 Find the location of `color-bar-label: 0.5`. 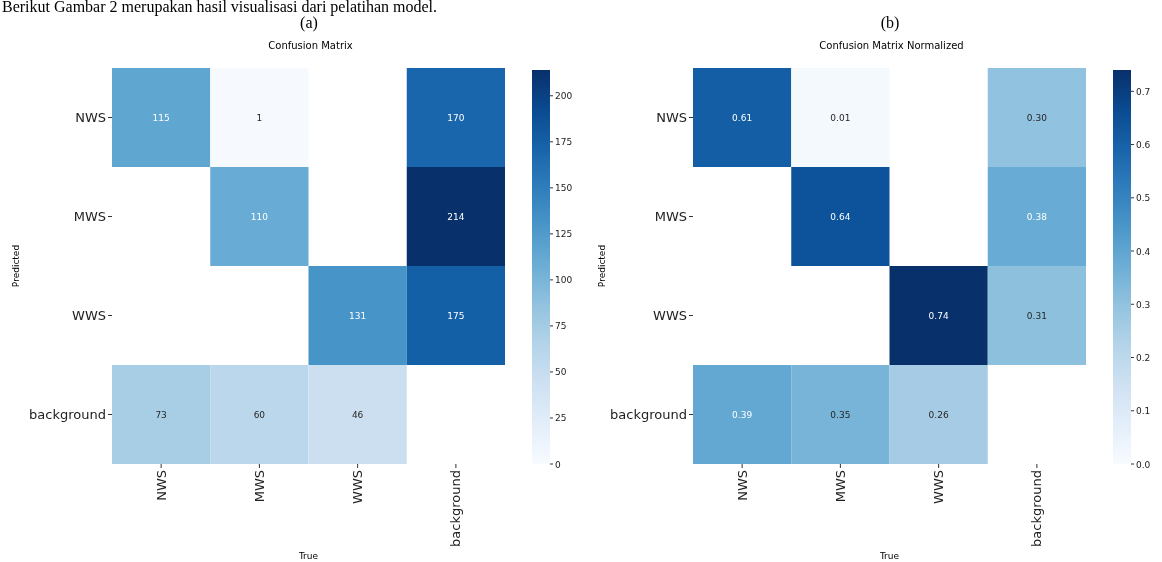

color-bar-label: 0.5 is located at coordinates (1143, 198).